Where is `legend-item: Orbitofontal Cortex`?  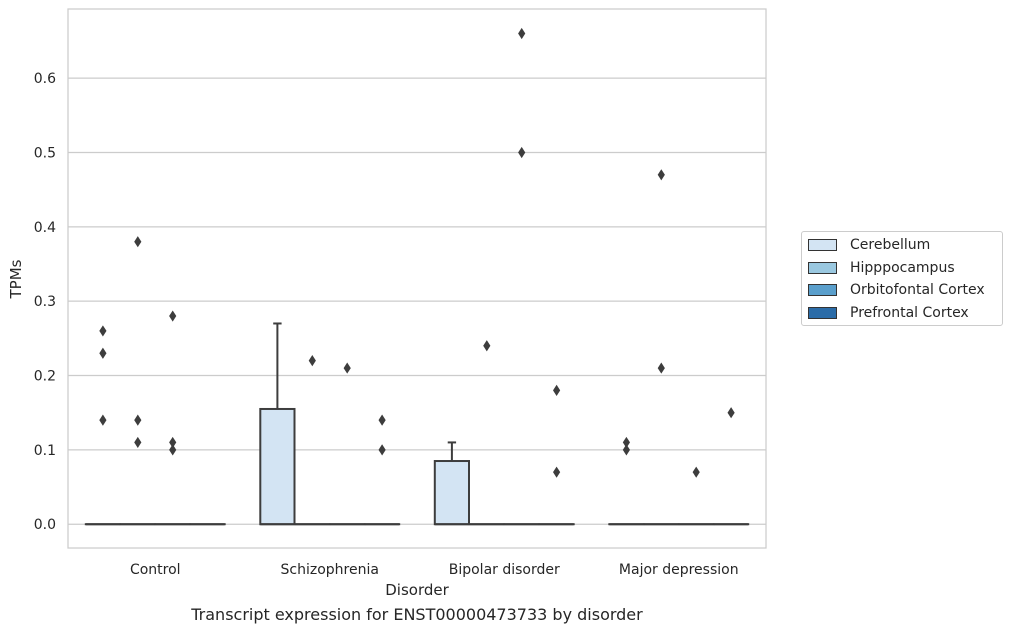
legend-item: Orbitofontal Cortex is located at coordinates (896, 290).